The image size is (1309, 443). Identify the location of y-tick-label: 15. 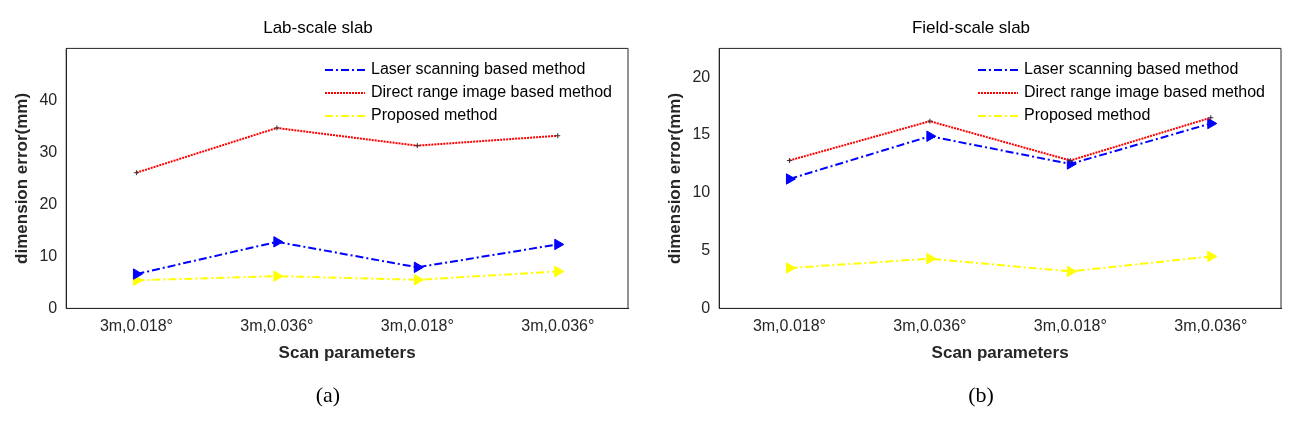
(701, 134).